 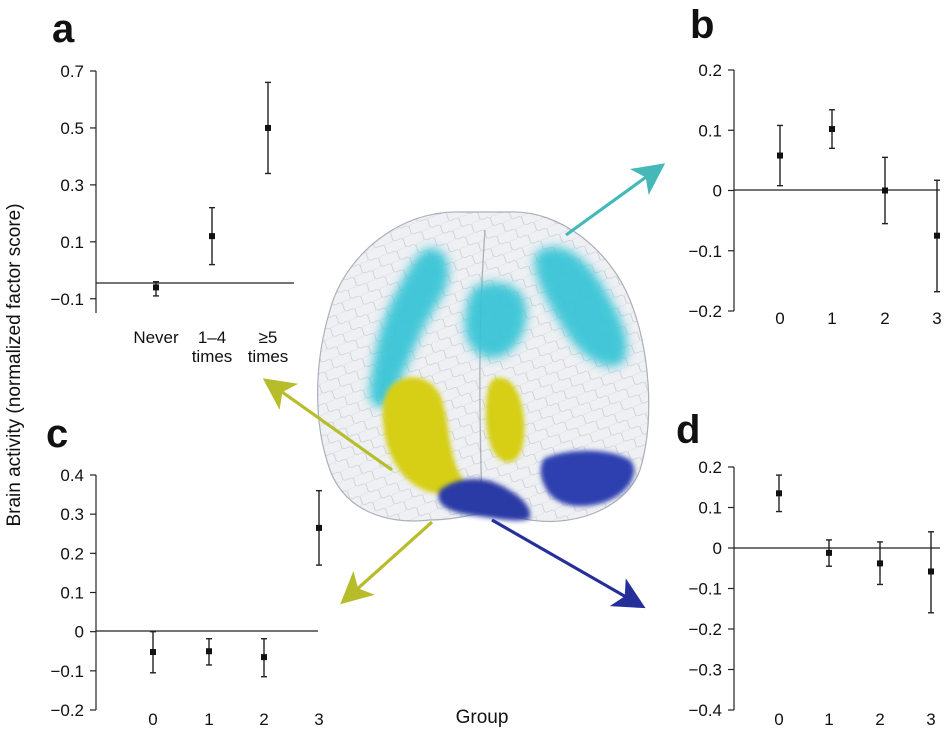 I want to click on cyan-region-middle, so click(x=495, y=320).